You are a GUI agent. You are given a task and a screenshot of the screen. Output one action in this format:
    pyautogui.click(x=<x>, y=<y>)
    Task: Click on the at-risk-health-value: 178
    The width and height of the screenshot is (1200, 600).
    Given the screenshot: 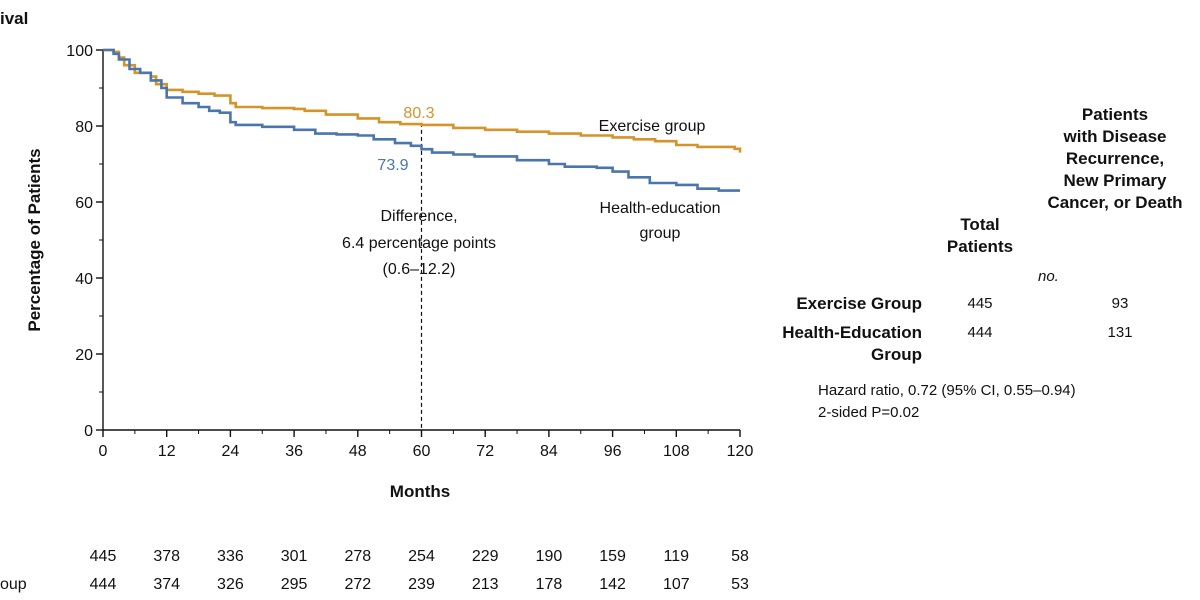 What is the action you would take?
    pyautogui.click(x=549, y=584)
    